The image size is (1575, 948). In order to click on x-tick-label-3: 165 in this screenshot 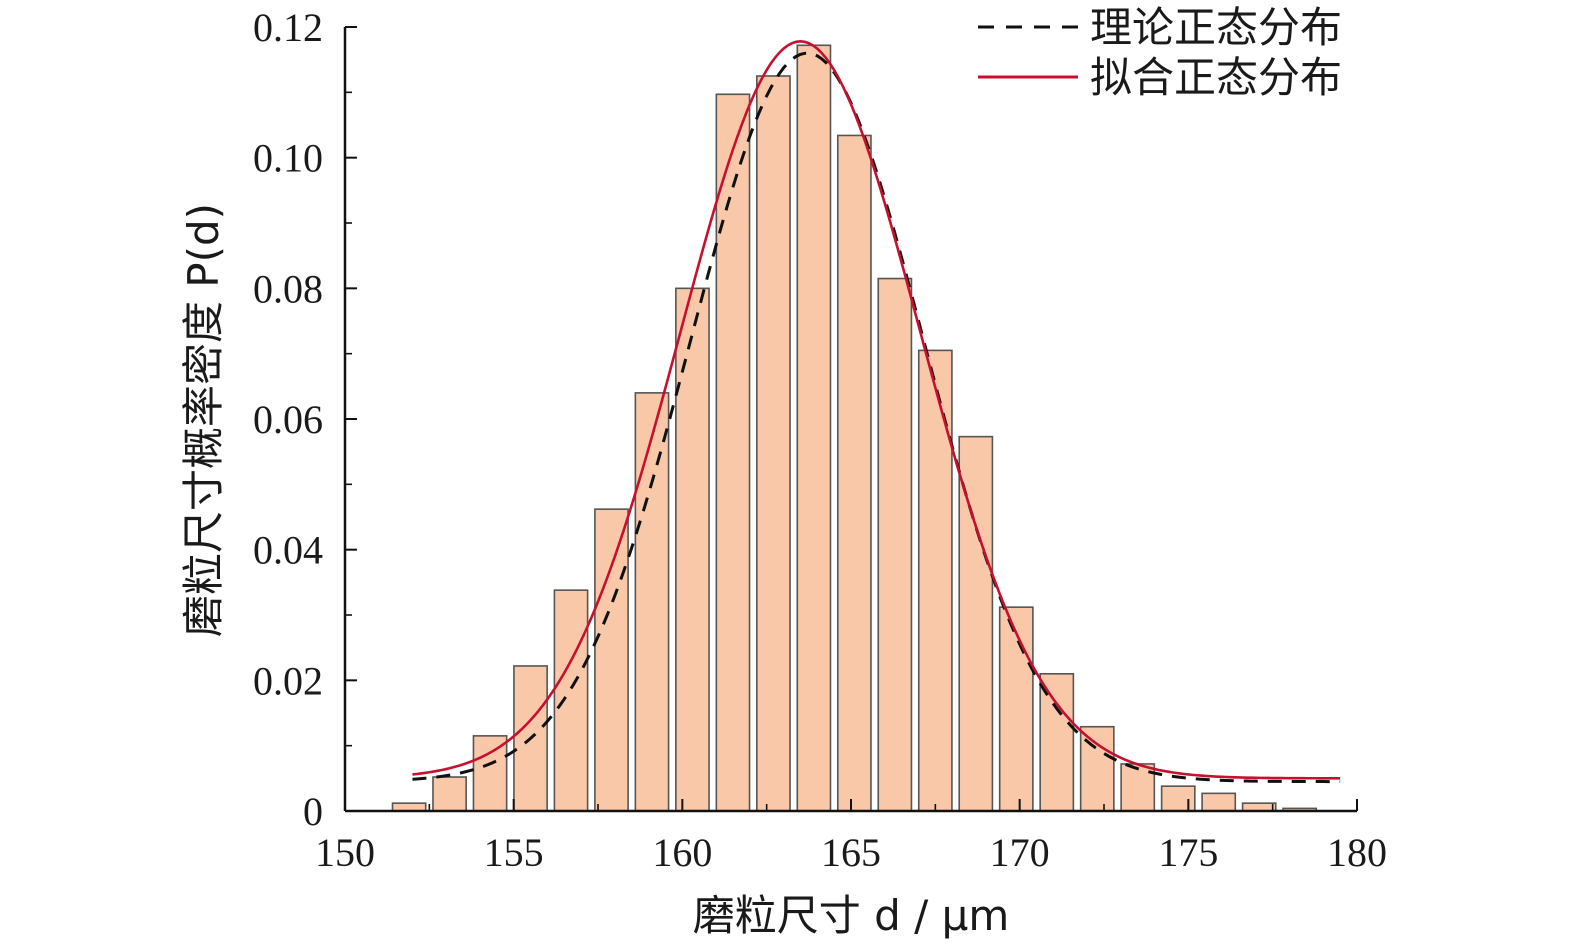, I will do `click(851, 852)`.